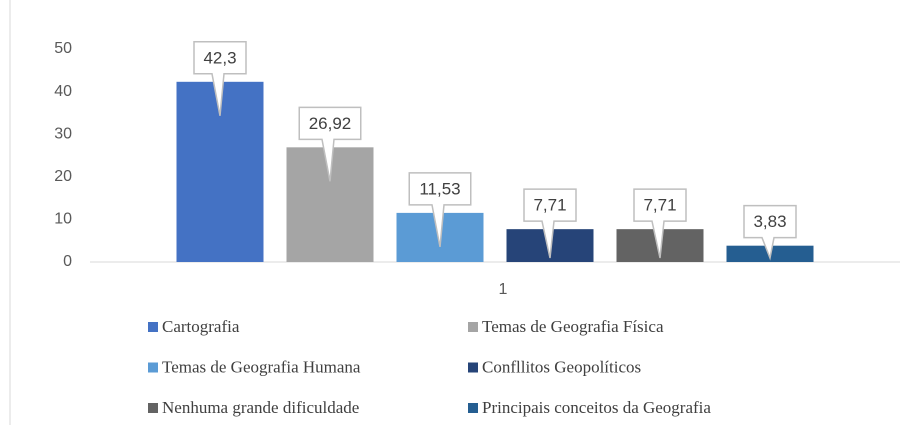 This screenshot has width=912, height=425. Describe the element at coordinates (67, 261) in the screenshot. I see `y-tick-label: 0` at that location.